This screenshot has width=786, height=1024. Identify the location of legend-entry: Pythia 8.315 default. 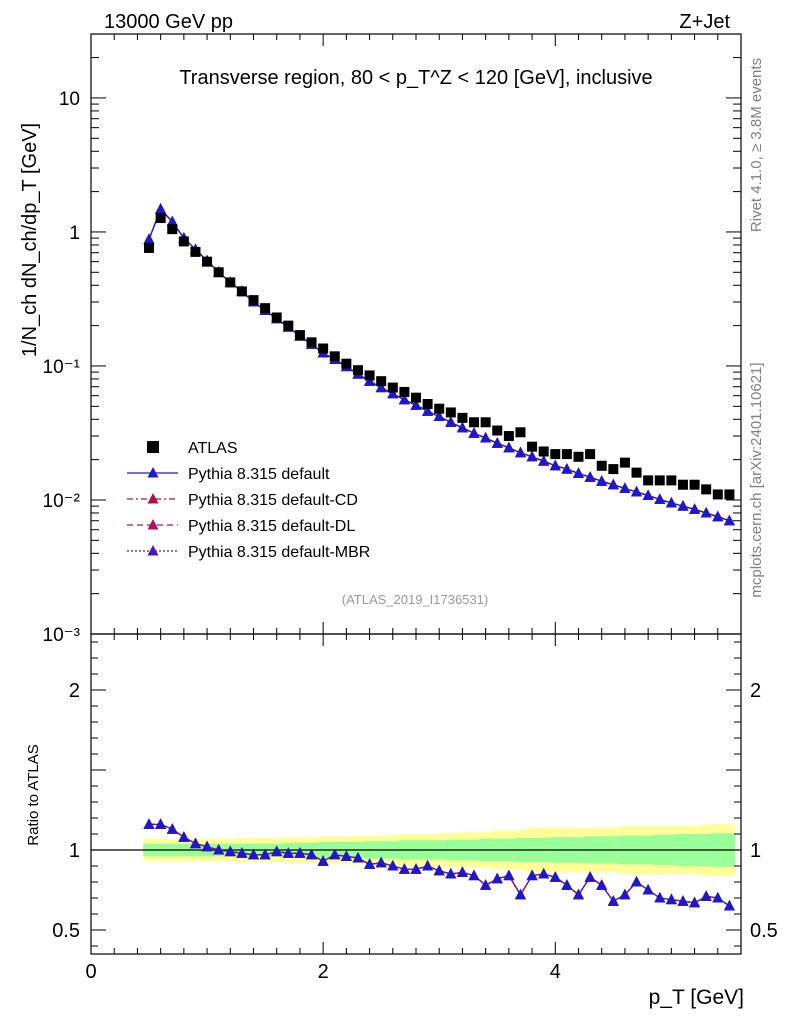
(228, 474).